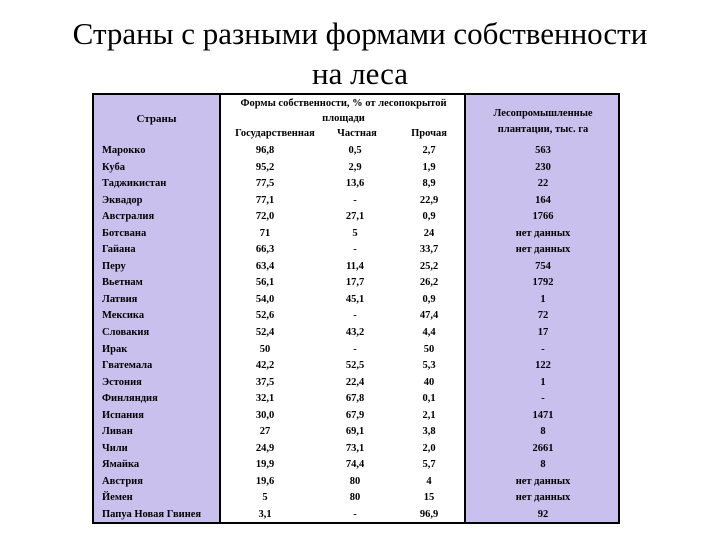 The image size is (720, 540). What do you see at coordinates (115, 448) in the screenshot?
I see `cell-country: Чили` at bounding box center [115, 448].